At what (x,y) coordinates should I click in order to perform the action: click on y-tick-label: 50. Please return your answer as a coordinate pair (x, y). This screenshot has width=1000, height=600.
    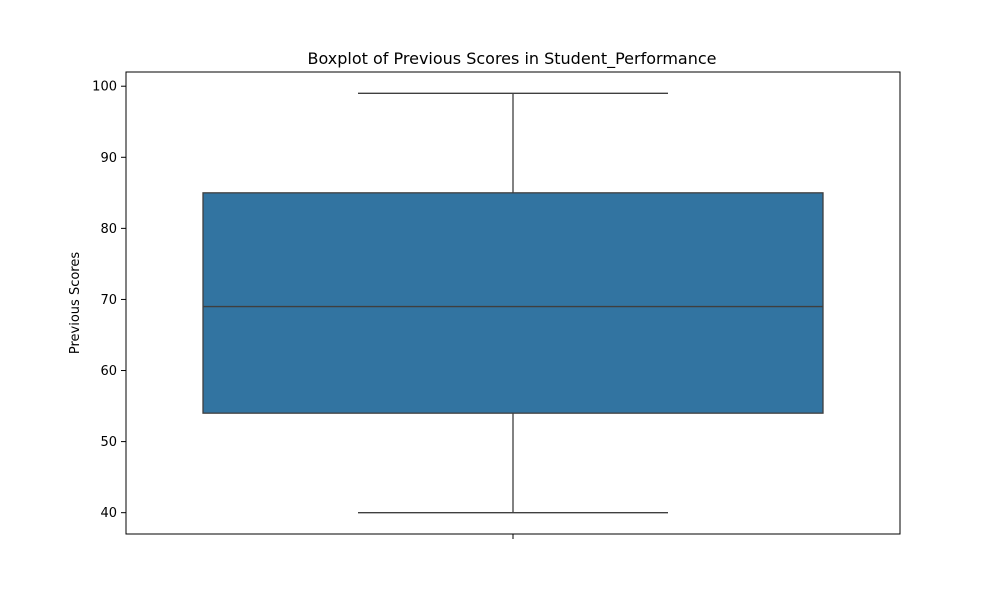
    Looking at the image, I should click on (108, 442).